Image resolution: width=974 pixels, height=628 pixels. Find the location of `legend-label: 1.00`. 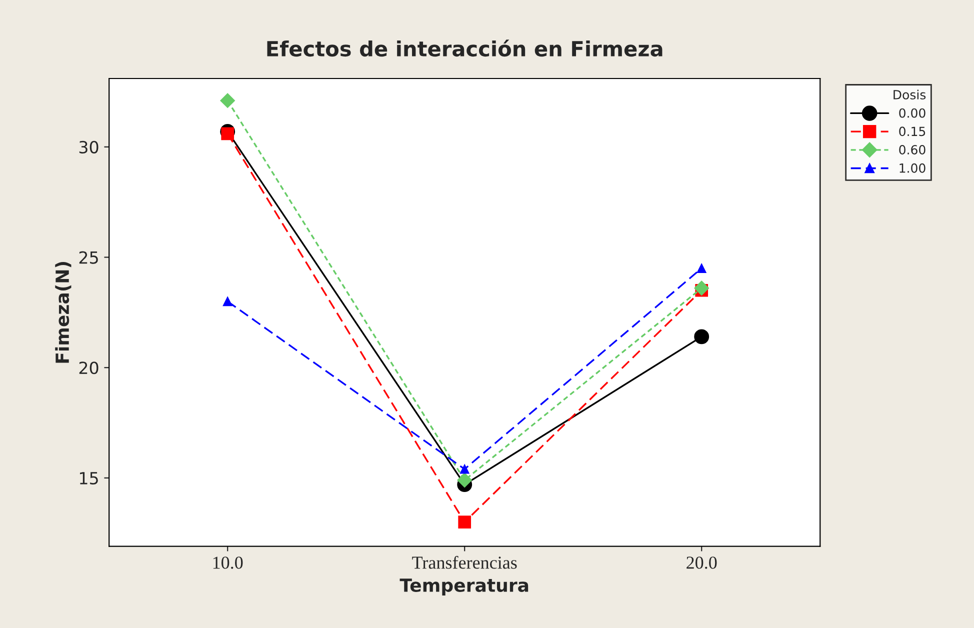

legend-label: 1.00 is located at coordinates (913, 168).